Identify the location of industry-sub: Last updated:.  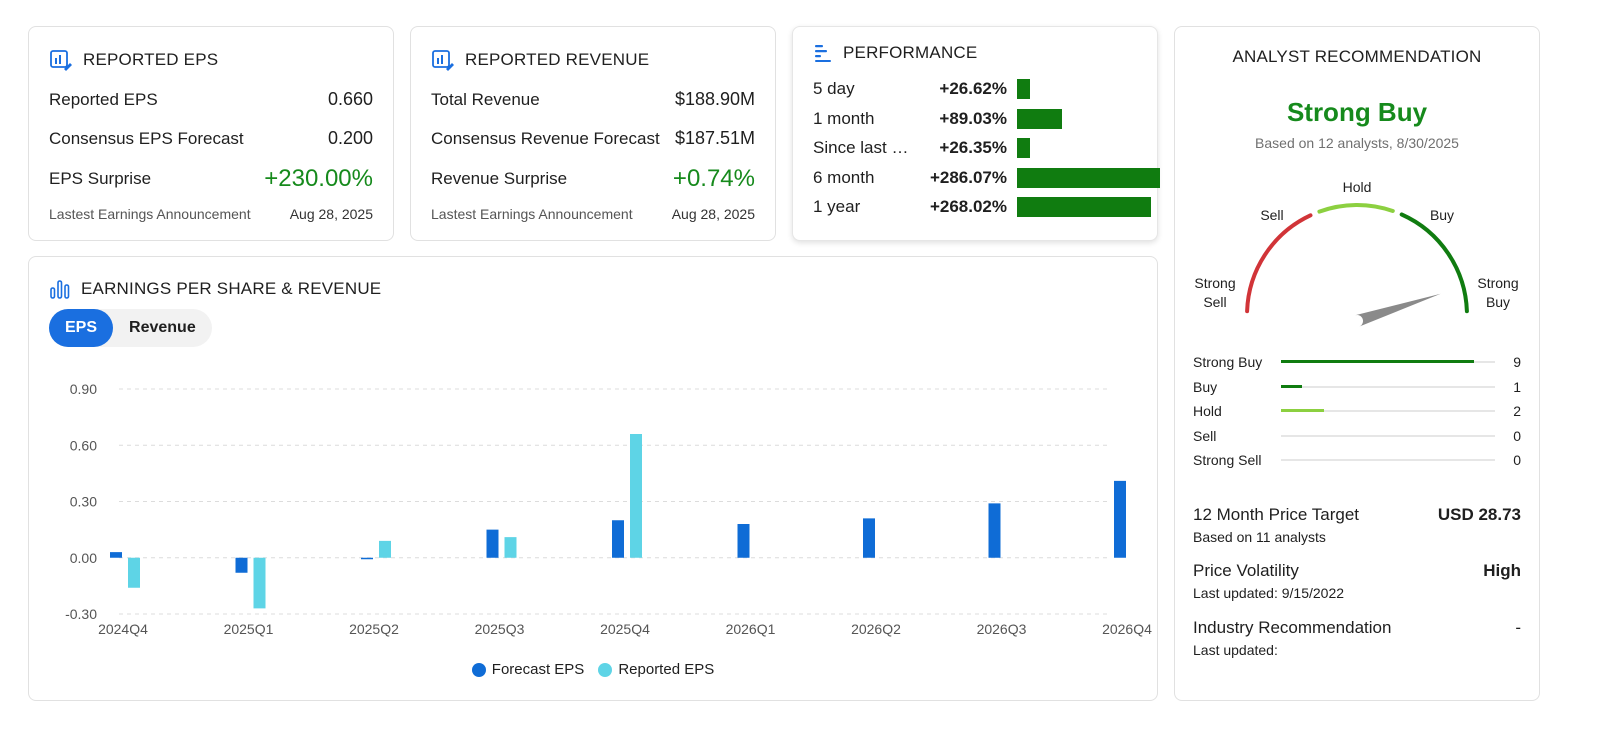
(1235, 650).